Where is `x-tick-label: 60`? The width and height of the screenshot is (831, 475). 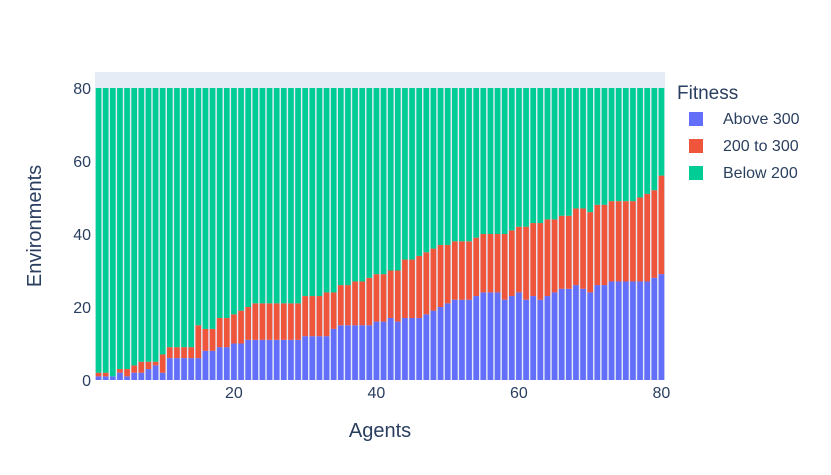
x-tick-label: 60 is located at coordinates (519, 393).